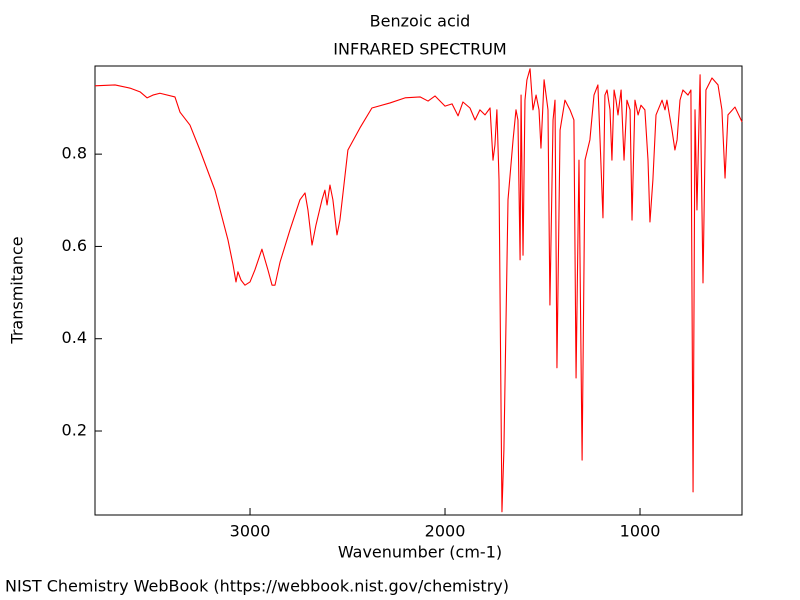  I want to click on y-tick-label: 0.2, so click(74, 430).